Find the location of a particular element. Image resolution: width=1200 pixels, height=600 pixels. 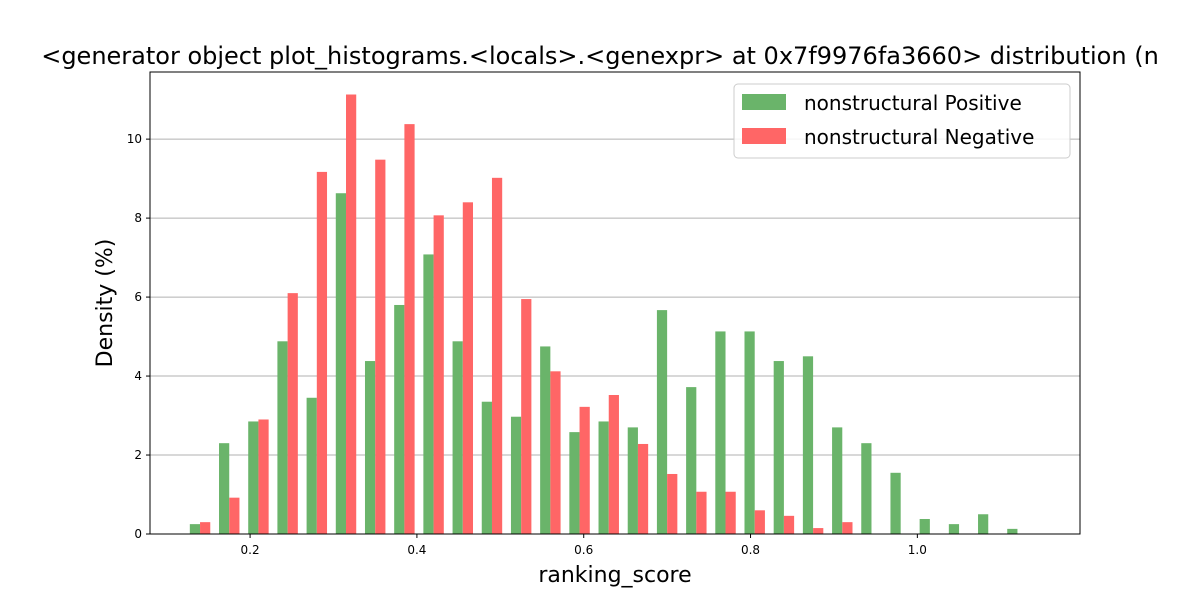

legend-label-negative: nonstructural Negative is located at coordinates (919, 137).